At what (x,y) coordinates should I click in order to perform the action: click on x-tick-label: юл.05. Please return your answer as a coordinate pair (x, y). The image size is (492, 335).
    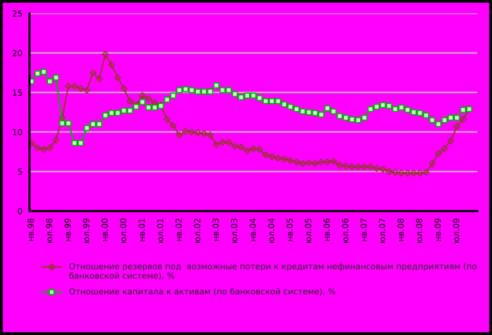
    Looking at the image, I should click on (308, 230).